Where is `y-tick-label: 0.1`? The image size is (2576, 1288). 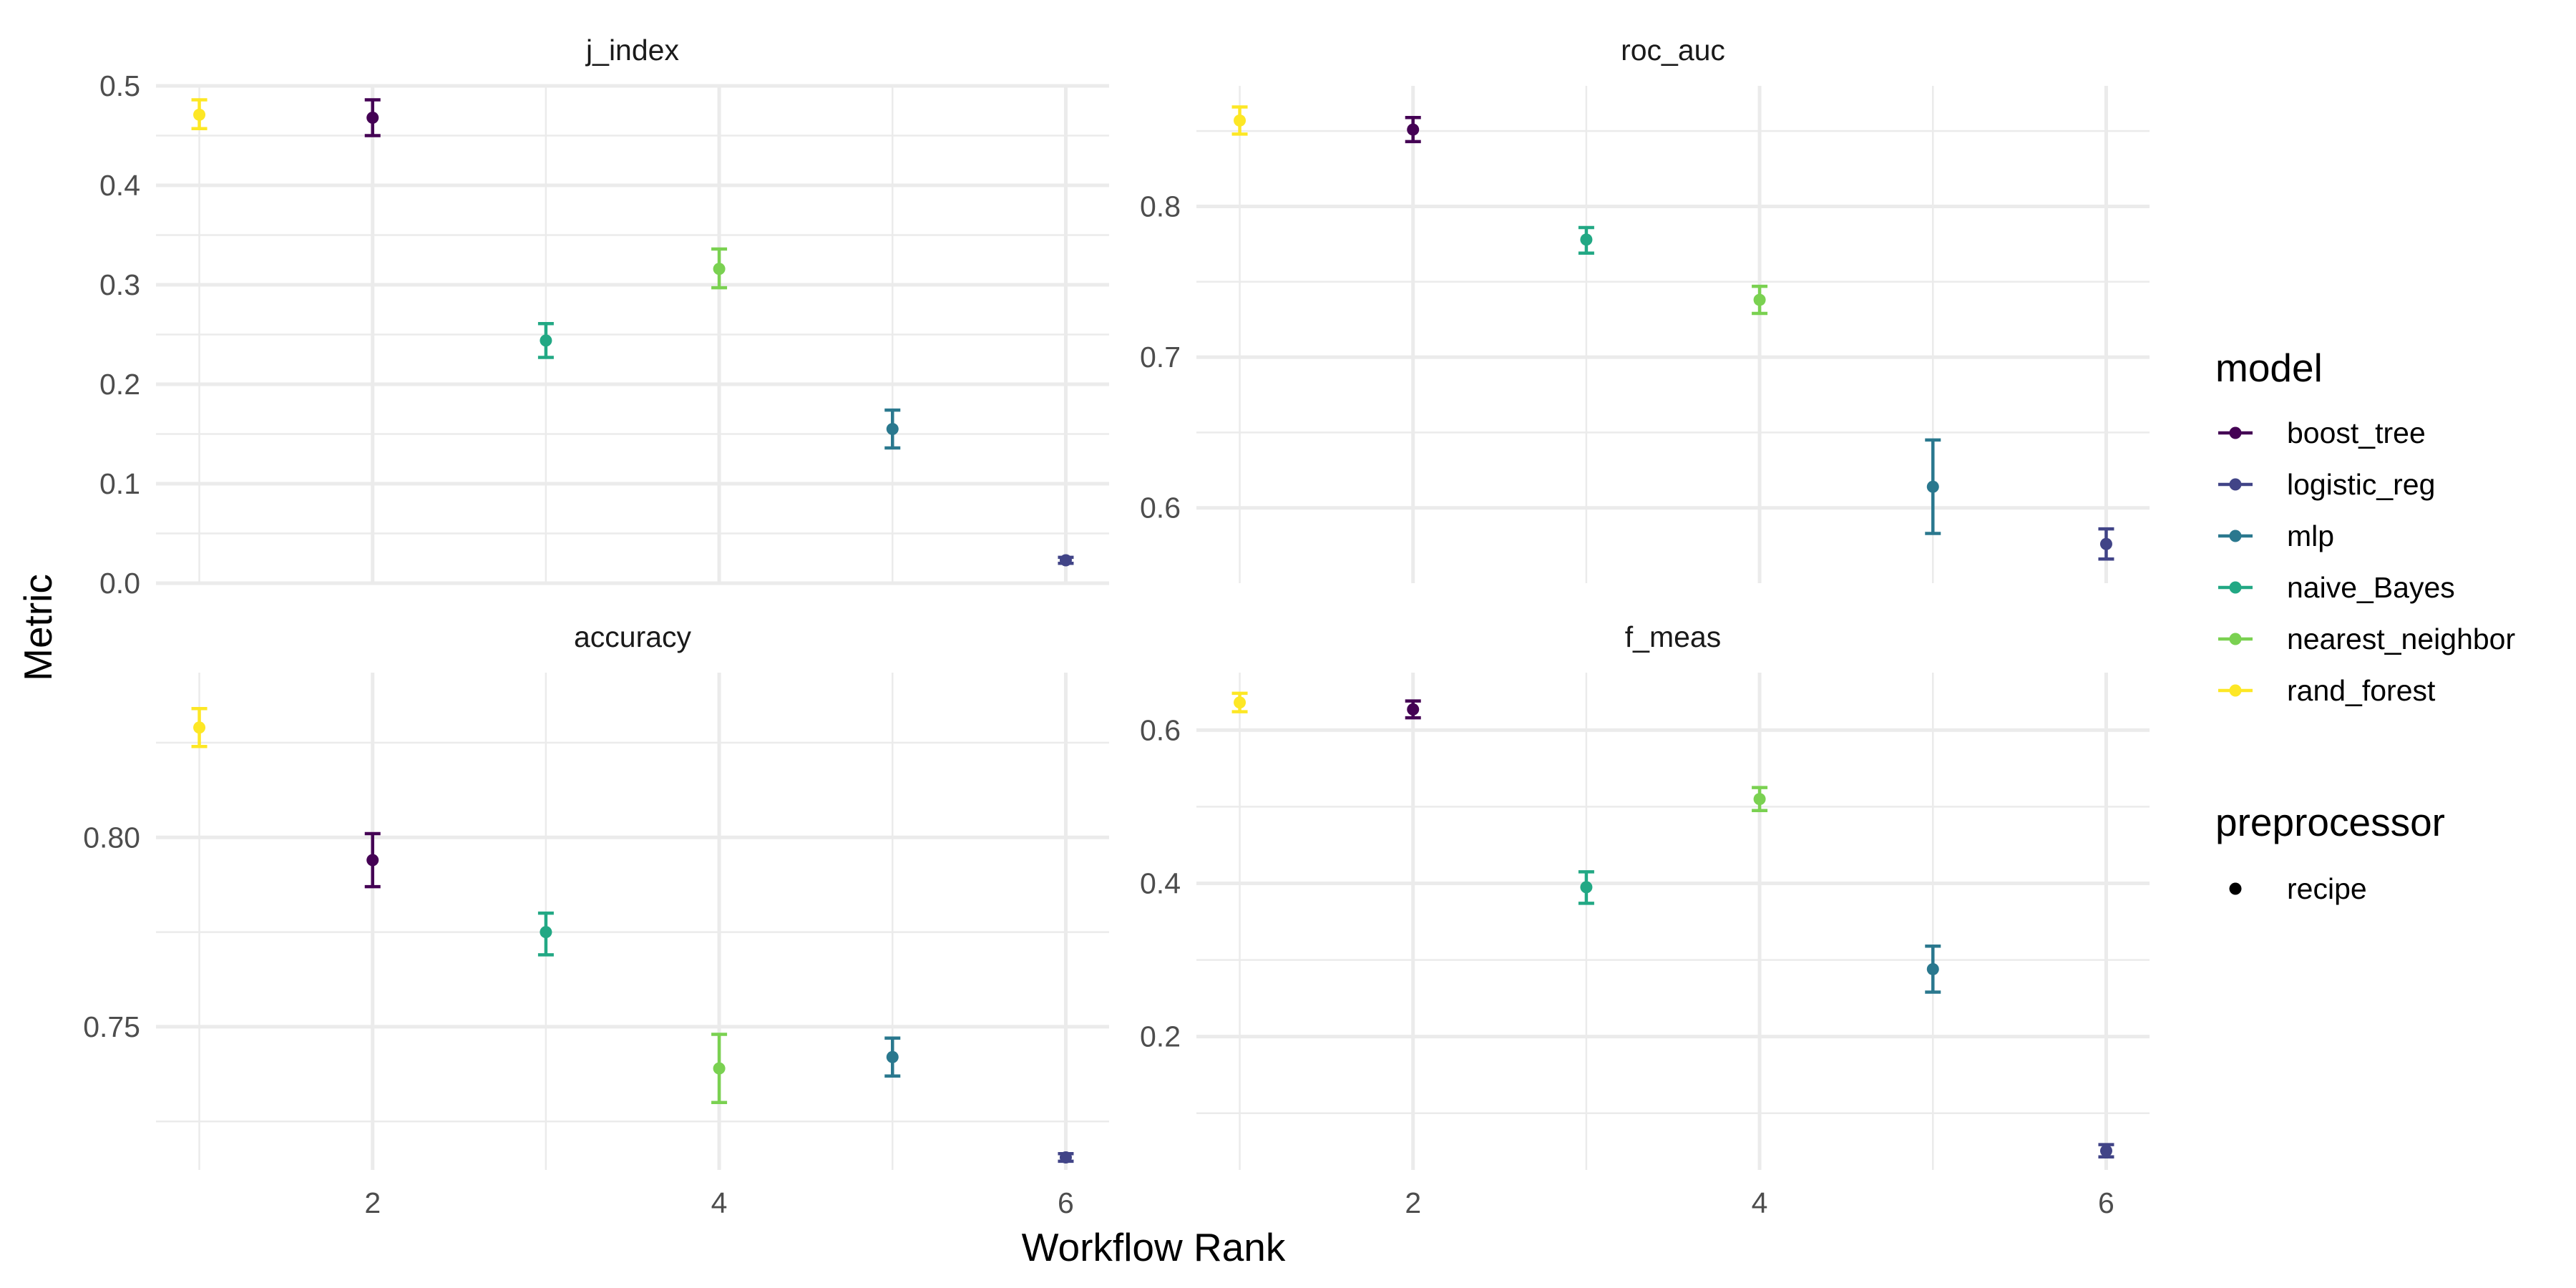 y-tick-label: 0.1 is located at coordinates (119, 483).